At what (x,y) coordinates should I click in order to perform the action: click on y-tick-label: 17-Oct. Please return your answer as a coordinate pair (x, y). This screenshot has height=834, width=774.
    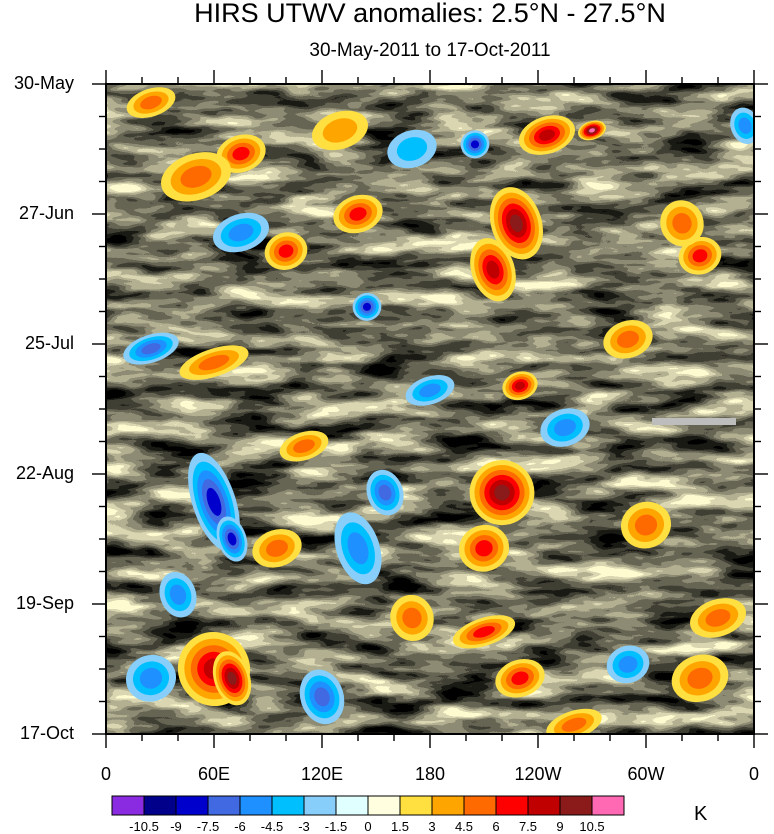
    Looking at the image, I should click on (46, 733).